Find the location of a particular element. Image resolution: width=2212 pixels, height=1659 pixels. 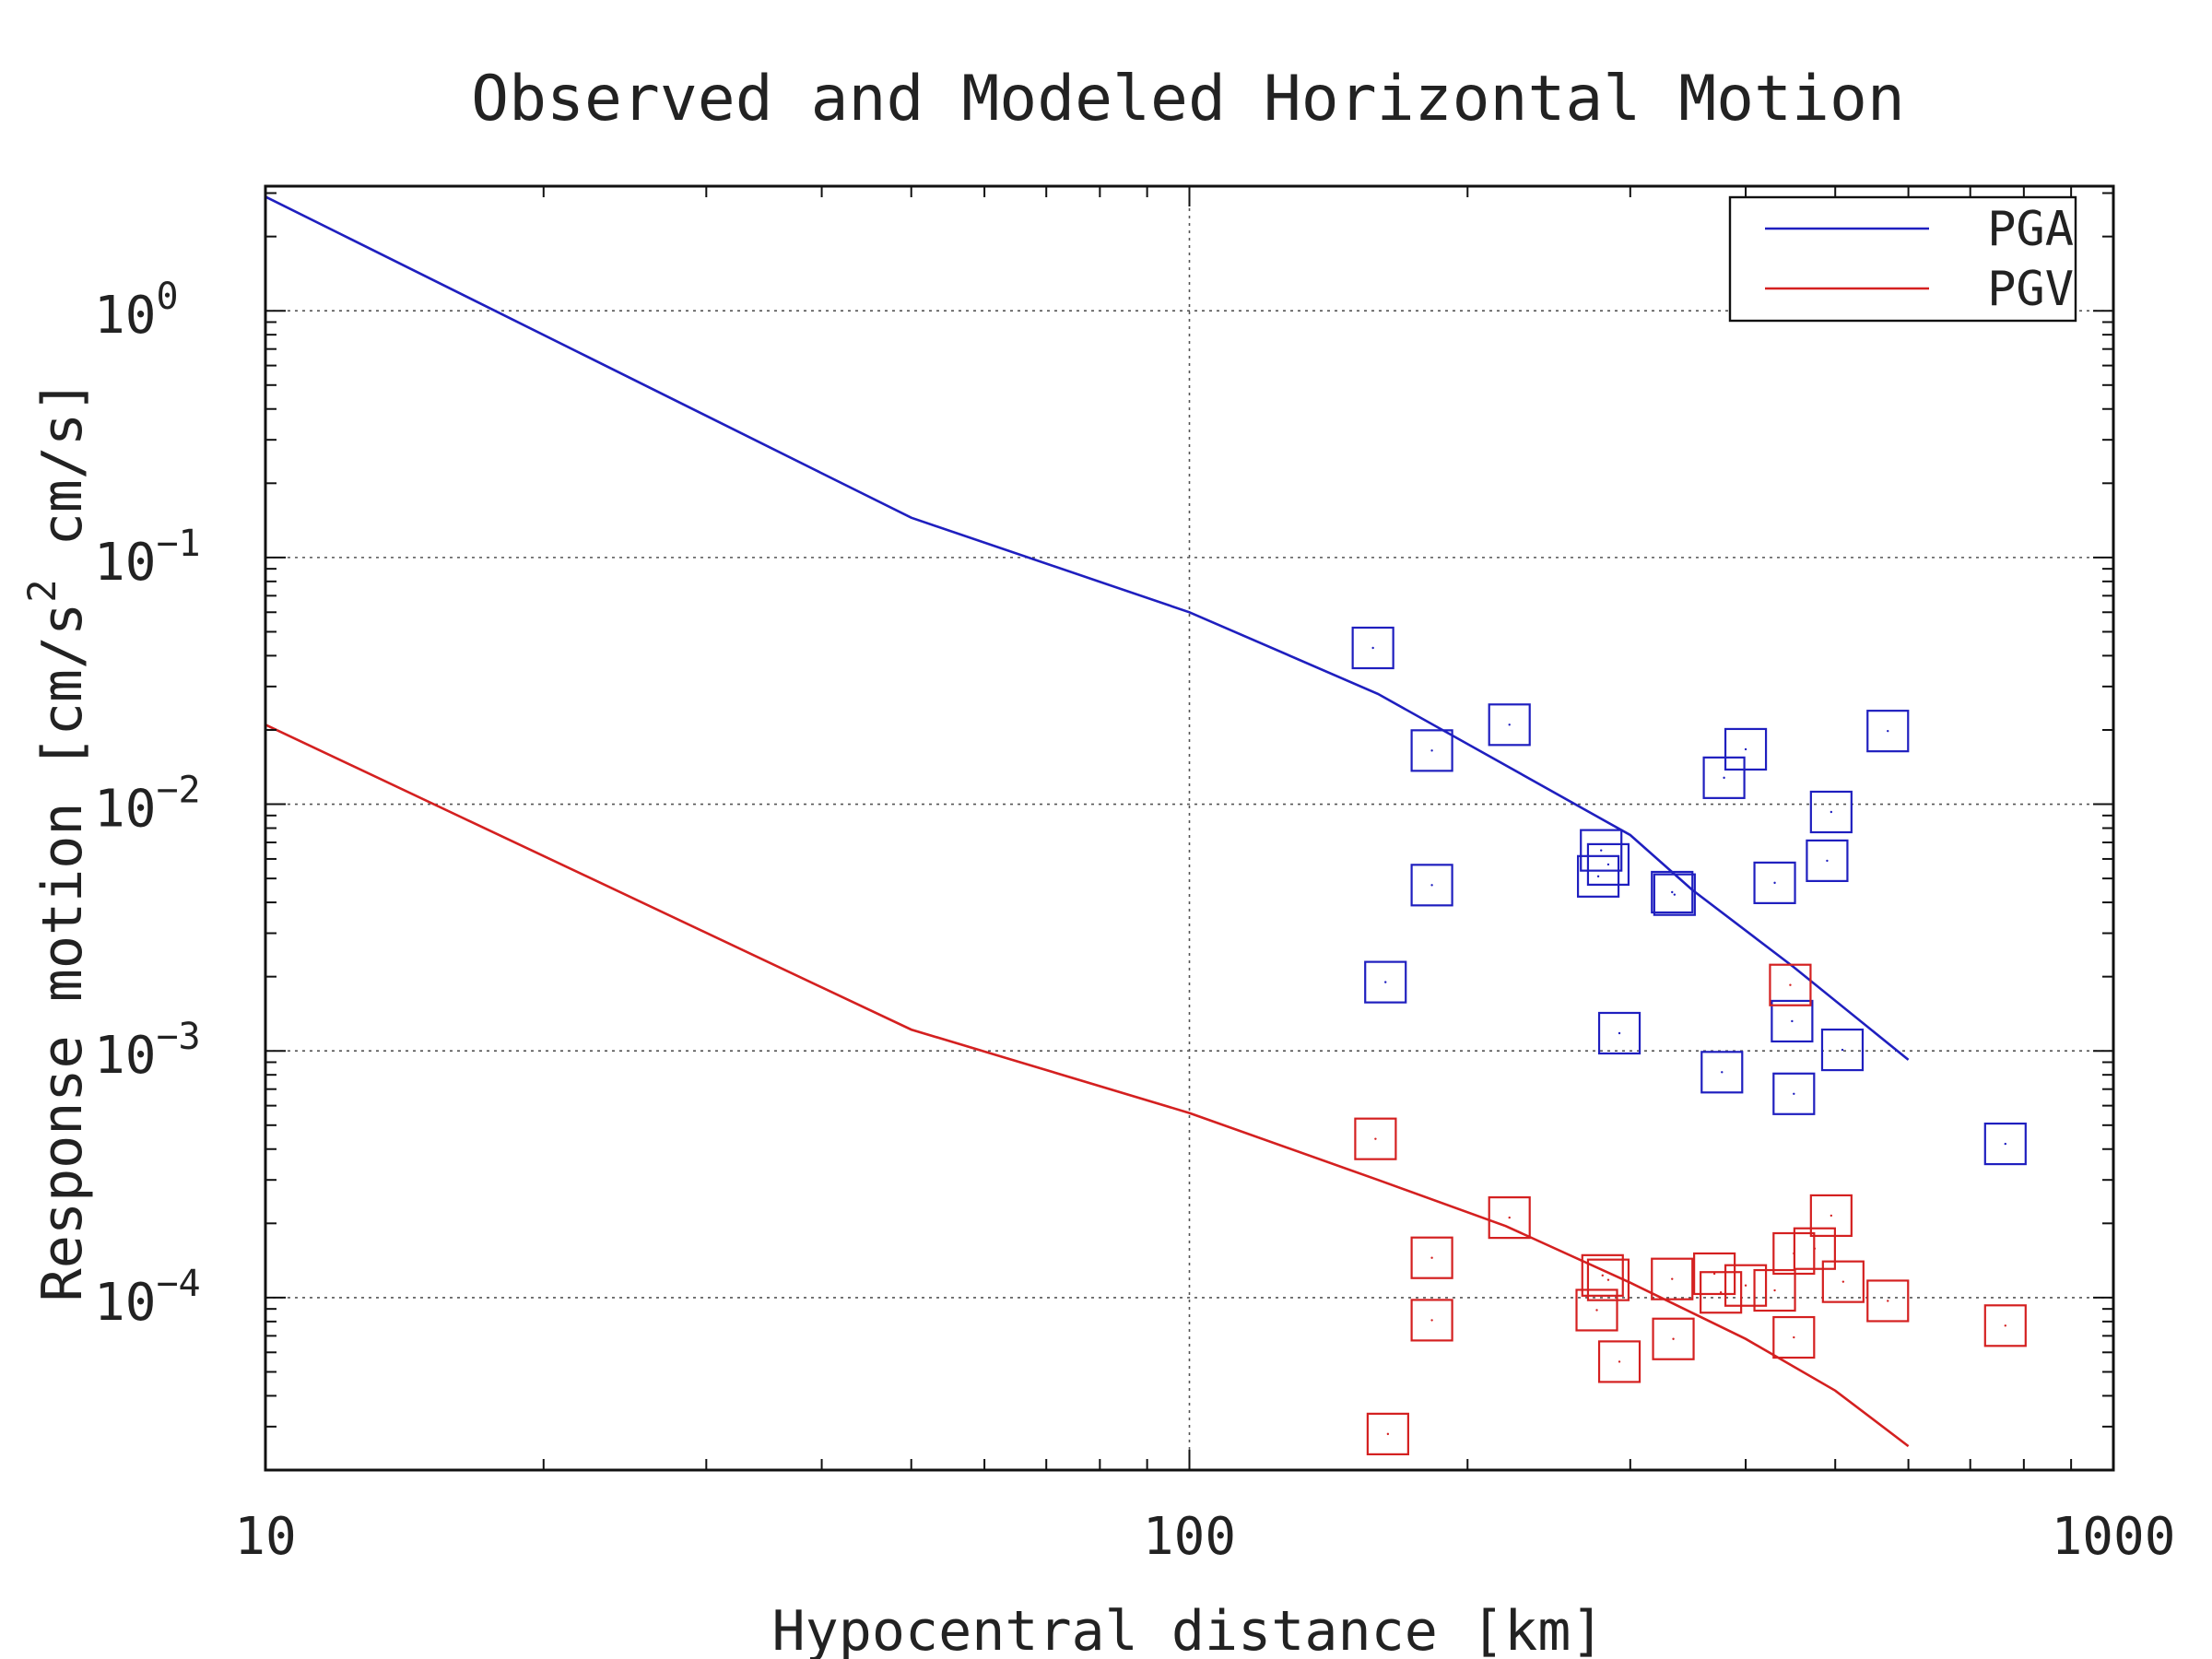

legend-pgv-label: PGV is located at coordinates (2030, 289).